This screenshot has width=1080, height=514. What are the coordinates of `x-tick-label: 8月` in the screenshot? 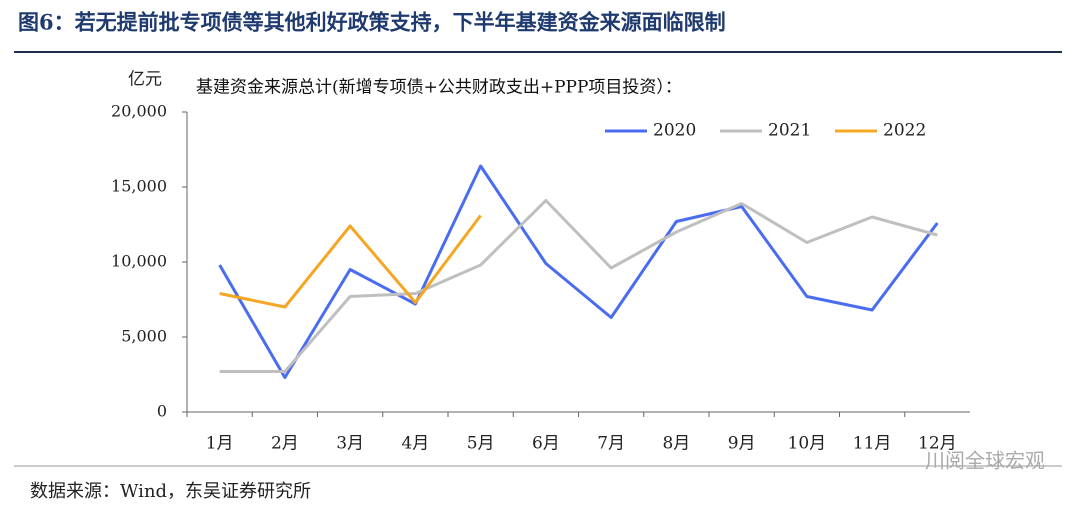 It's located at (676, 444).